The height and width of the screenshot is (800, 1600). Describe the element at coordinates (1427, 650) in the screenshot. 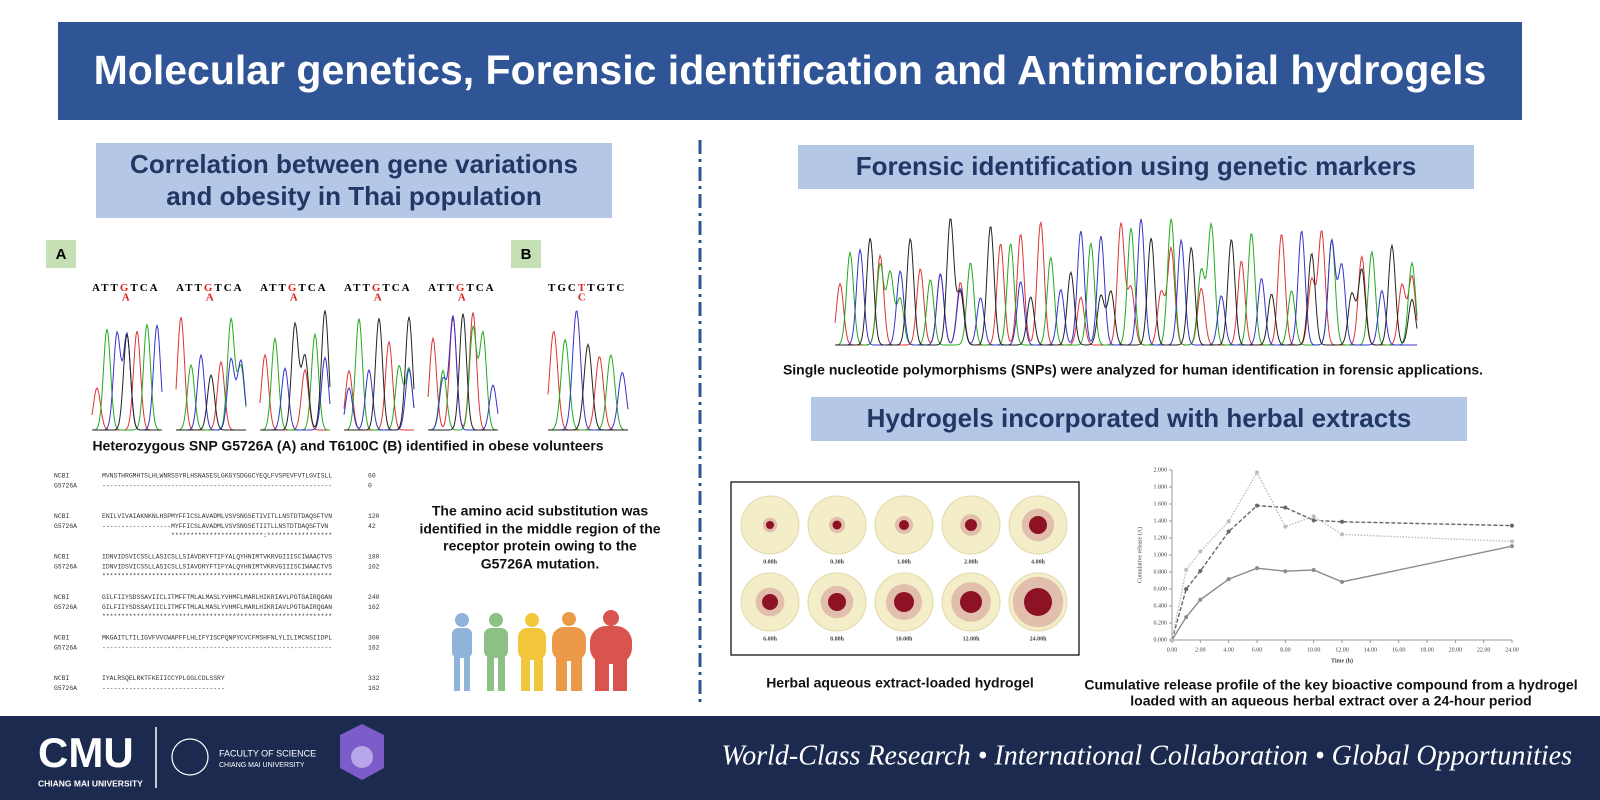

I see `x-tick-label: 18.00` at that location.